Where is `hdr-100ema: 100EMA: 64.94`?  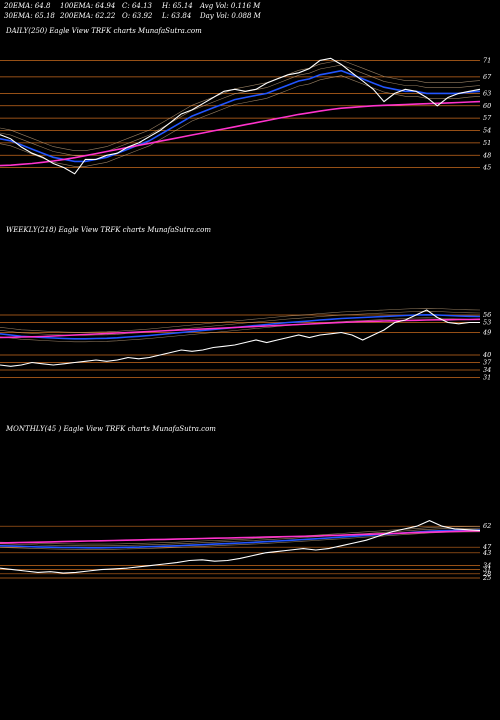 hdr-100ema: 100EMA: 64.94 is located at coordinates (88, 6).